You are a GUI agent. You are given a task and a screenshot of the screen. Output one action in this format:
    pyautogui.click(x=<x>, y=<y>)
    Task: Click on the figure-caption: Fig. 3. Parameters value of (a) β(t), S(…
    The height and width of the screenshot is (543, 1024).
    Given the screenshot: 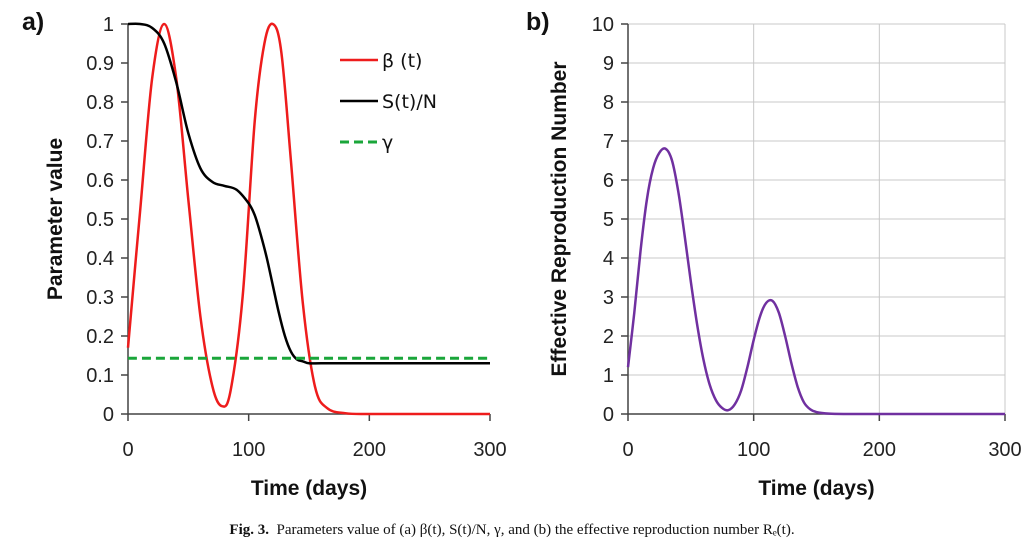 What is the action you would take?
    pyautogui.click(x=512, y=530)
    